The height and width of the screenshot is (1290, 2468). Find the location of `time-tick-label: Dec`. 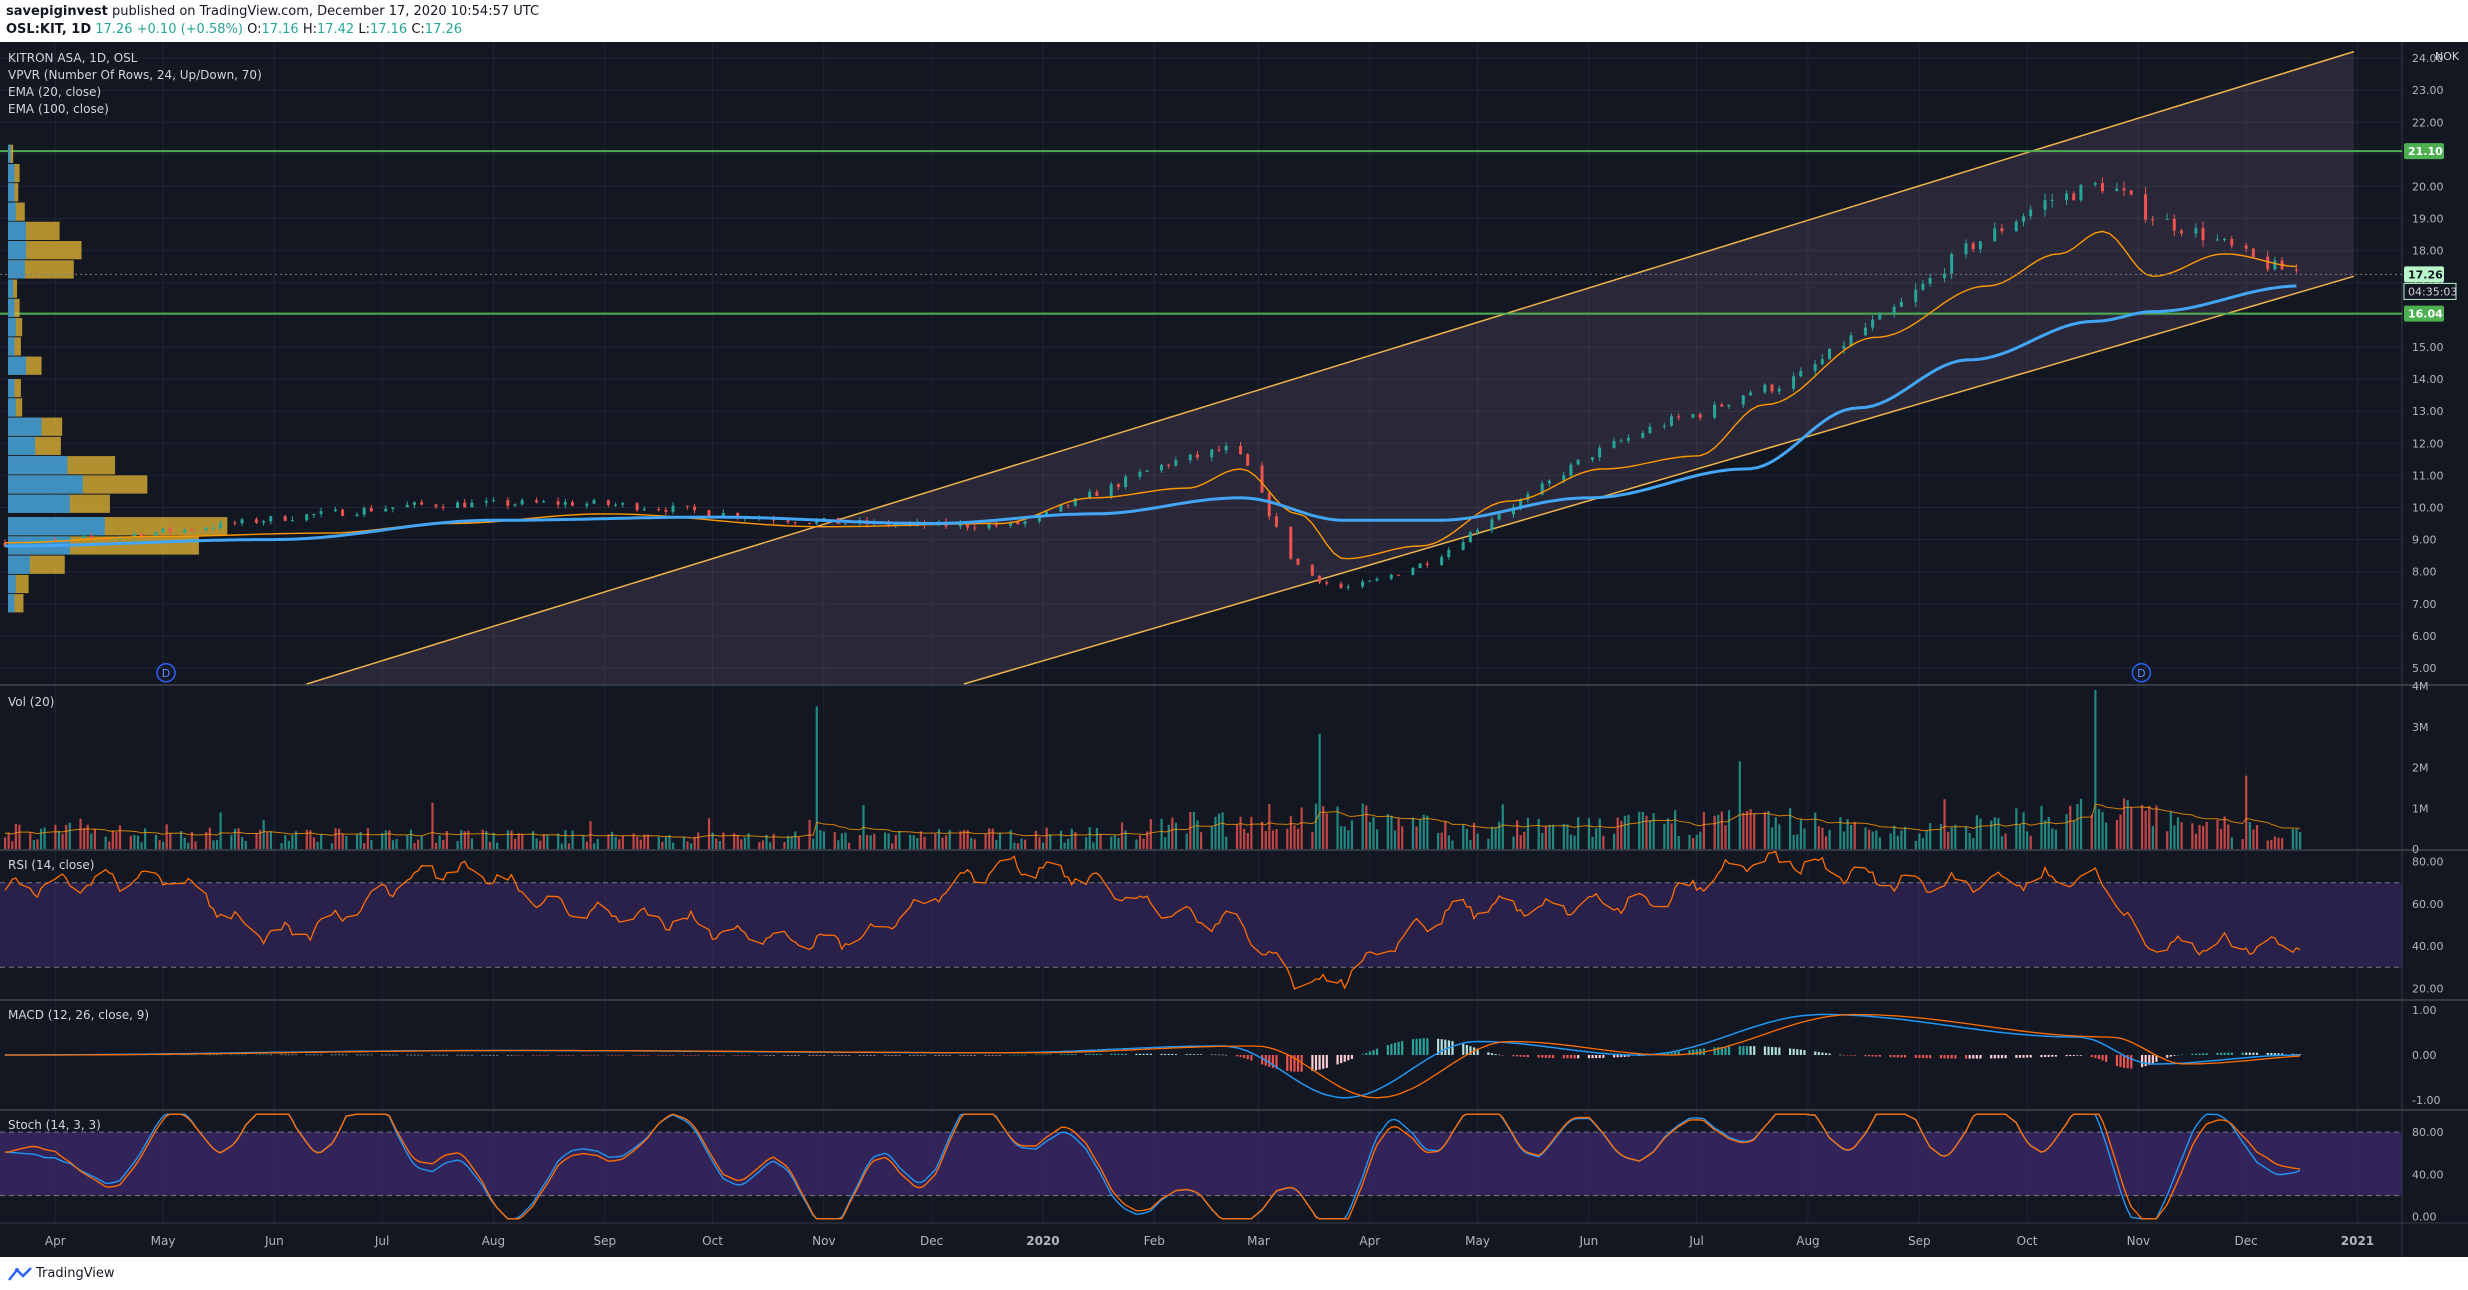

time-tick-label: Dec is located at coordinates (931, 1241).